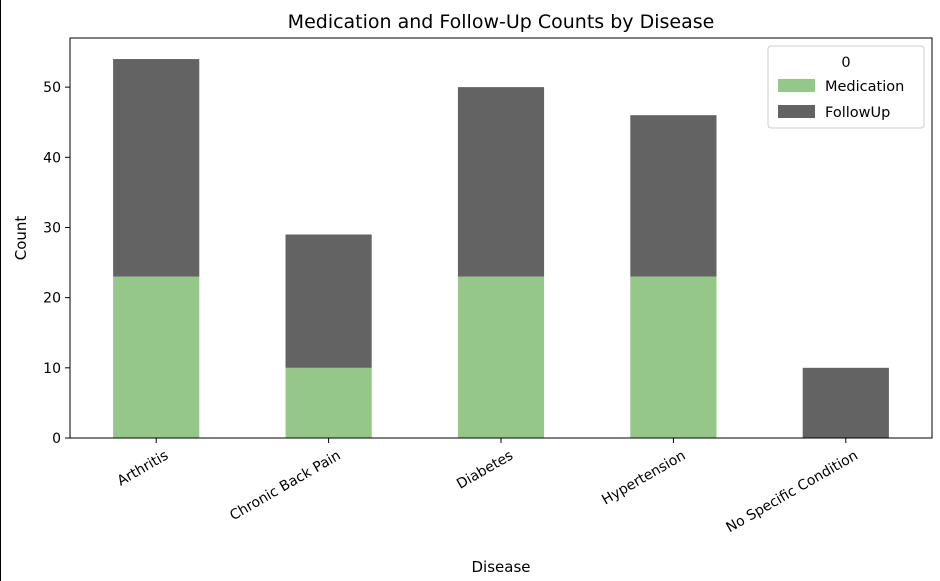 The image size is (940, 581). Describe the element at coordinates (52, 299) in the screenshot. I see `y-tick-label-20: 20` at that location.